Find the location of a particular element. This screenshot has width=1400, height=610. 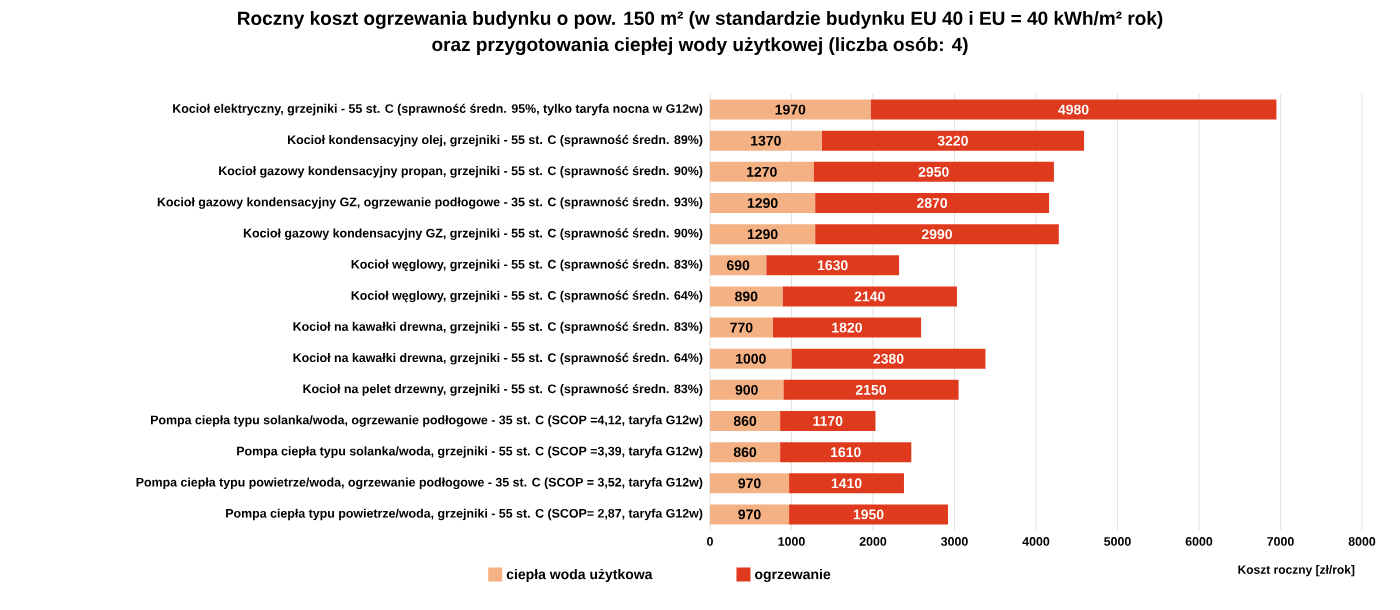

chart-subtitle: oraz przygotowania ciepłej wody użytkowej (liczba osób: 4) is located at coordinates (700, 46).